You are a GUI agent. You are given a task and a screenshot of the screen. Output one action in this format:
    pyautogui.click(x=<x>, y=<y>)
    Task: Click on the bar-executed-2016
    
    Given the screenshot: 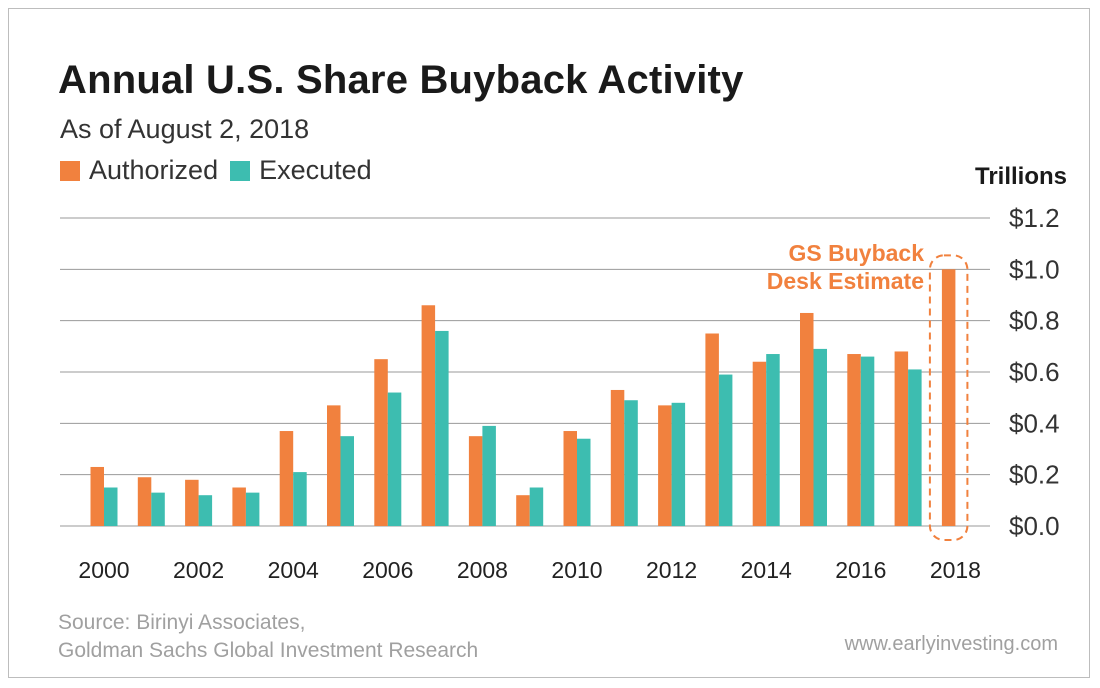 What is the action you would take?
    pyautogui.click(x=867, y=441)
    